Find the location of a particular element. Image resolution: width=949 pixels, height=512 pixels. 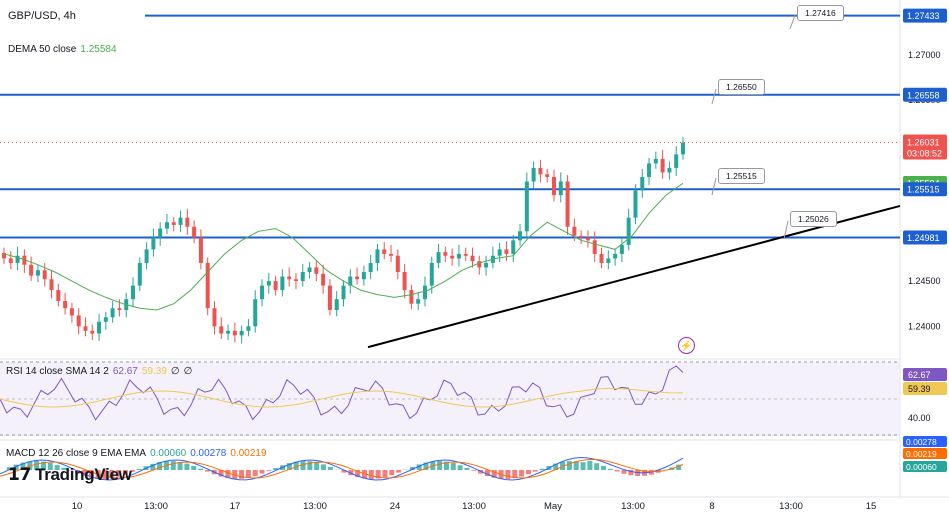

current-price-bg is located at coordinates (925, 147).